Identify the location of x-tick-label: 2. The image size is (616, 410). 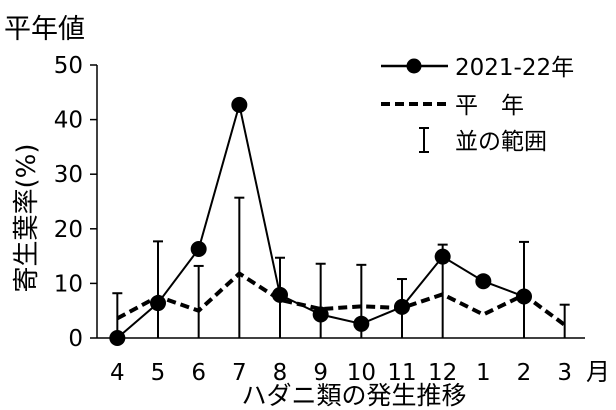
(524, 373).